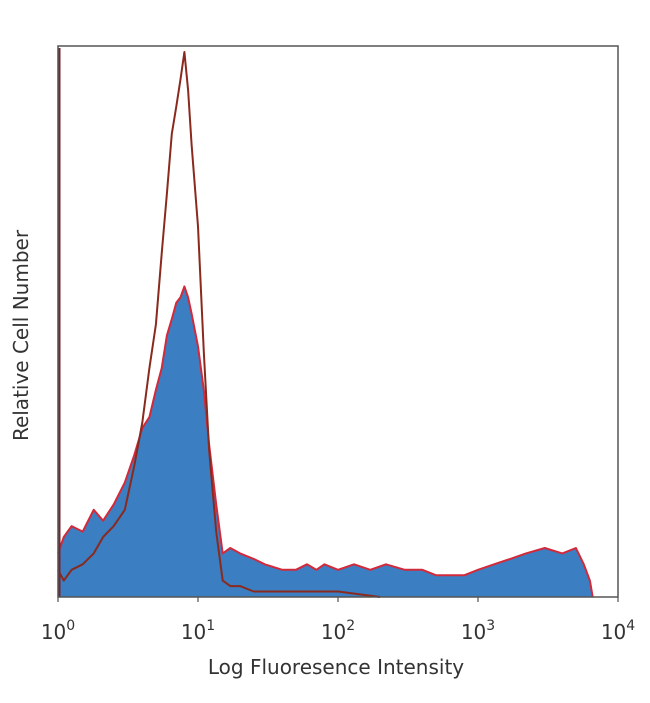 This screenshot has width=650, height=703. I want to click on x-axis: 10⁰ 10¹ 10² 10³ 10⁴, so click(338, 620).